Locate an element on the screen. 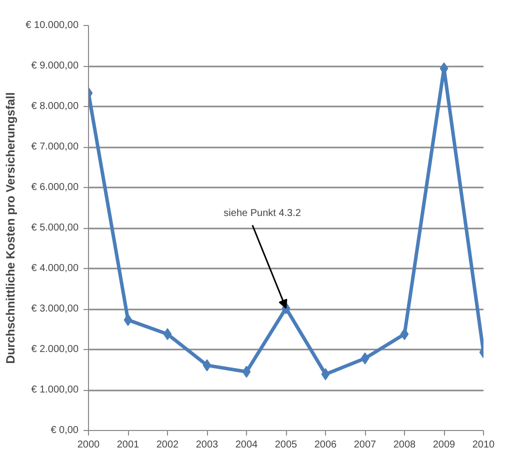 Image resolution: width=513 pixels, height=457 pixels. y-tick-label: € 1.000,00 is located at coordinates (55, 390).